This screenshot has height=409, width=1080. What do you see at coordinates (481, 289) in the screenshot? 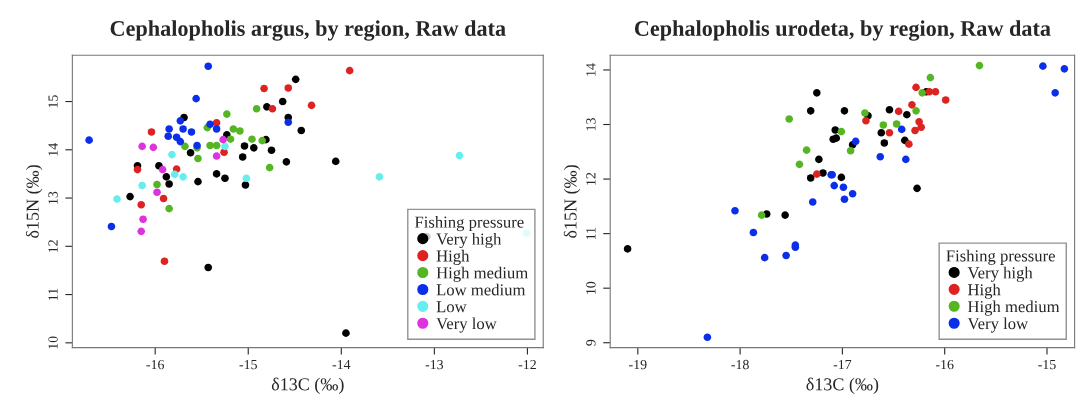
I see `legend-label: Low medium` at bounding box center [481, 289].